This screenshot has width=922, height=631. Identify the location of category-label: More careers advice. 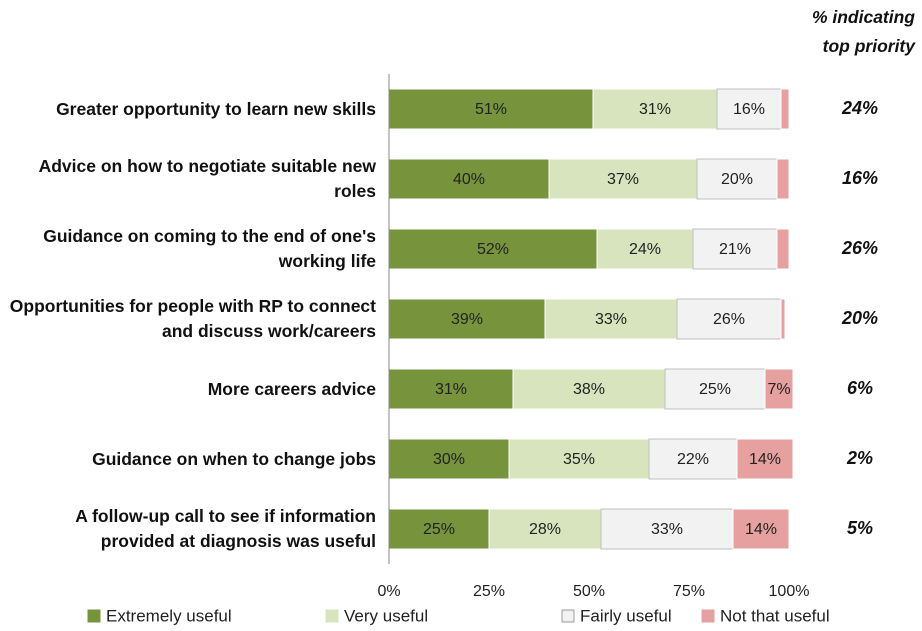
(291, 388).